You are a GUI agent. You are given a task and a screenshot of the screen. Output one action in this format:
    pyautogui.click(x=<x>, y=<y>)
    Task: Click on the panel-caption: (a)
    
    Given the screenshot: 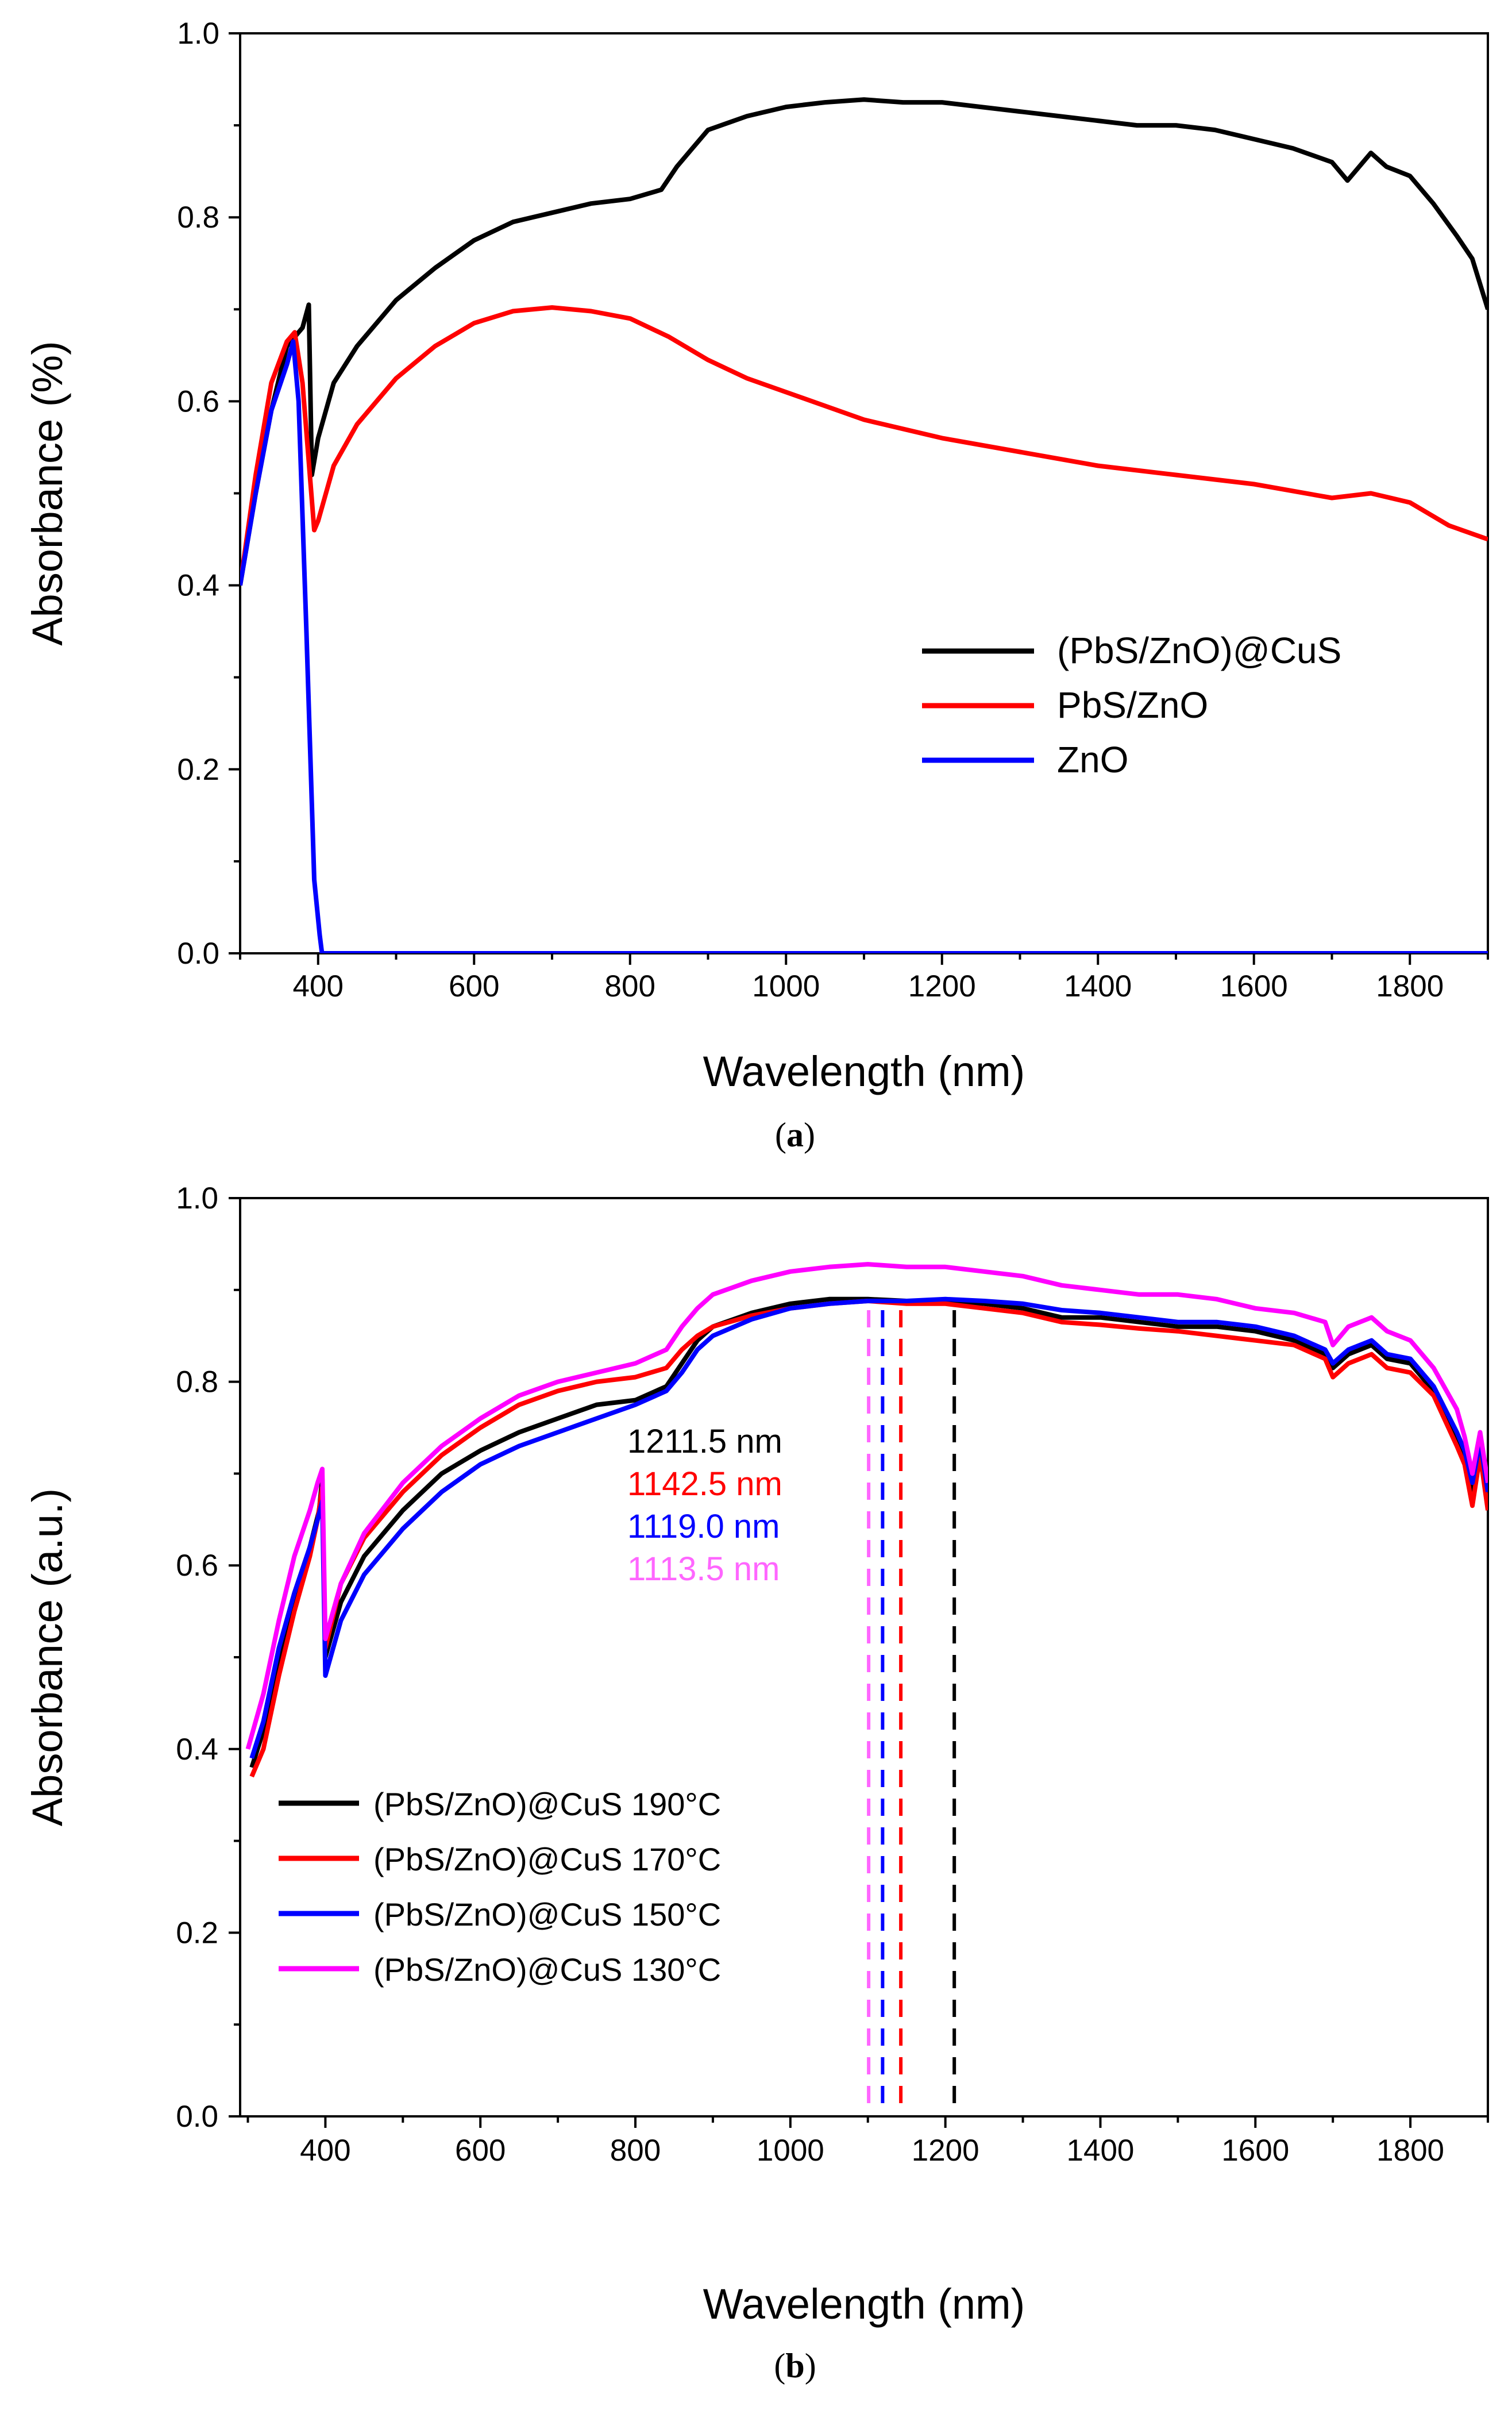 What is the action you would take?
    pyautogui.click(x=795, y=1135)
    